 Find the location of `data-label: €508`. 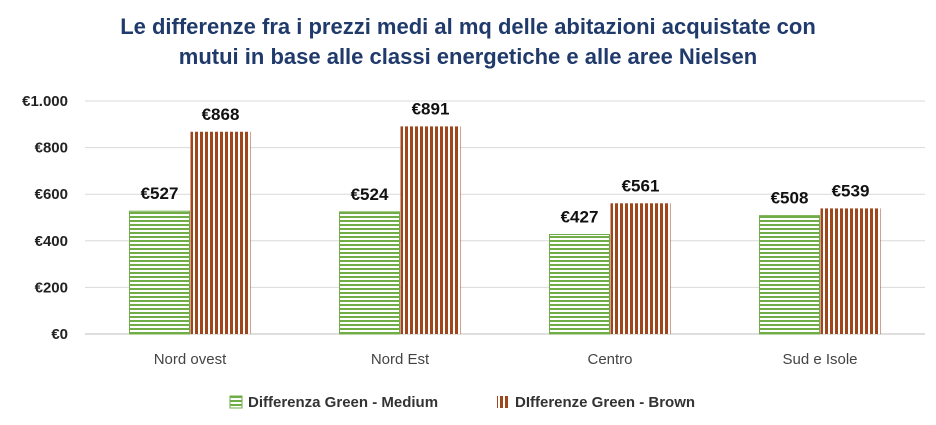

data-label: €508 is located at coordinates (790, 198).